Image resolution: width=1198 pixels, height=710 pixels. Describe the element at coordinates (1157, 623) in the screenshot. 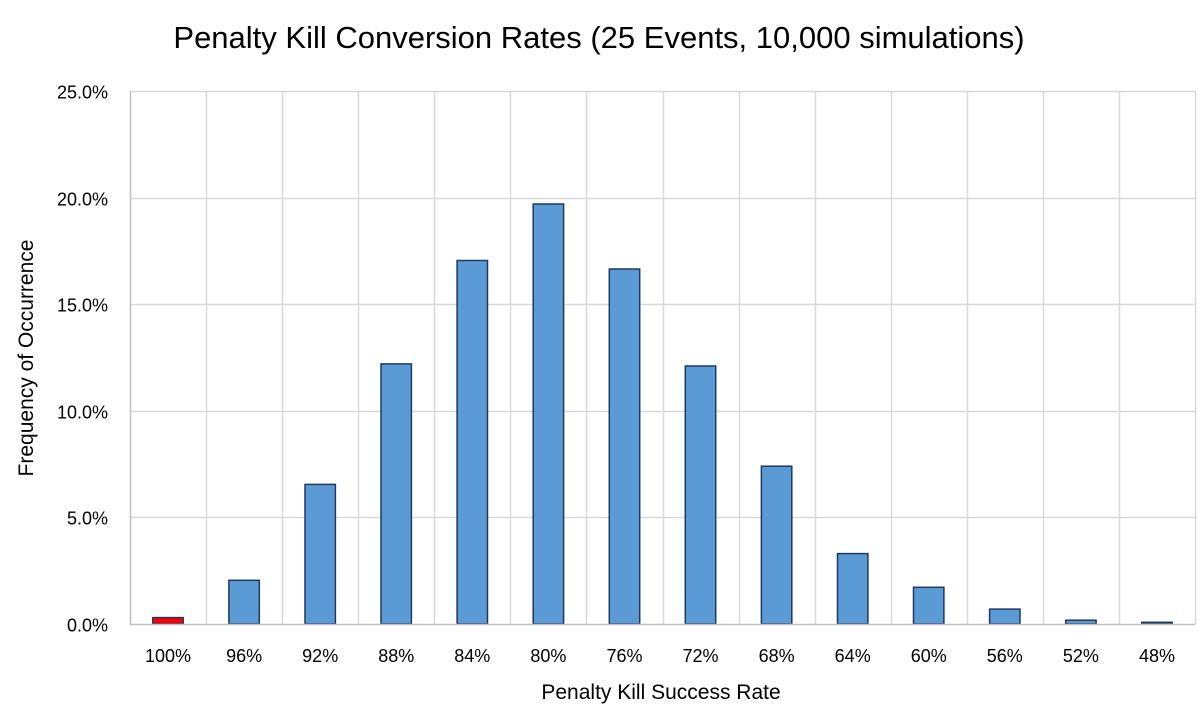

I see `bar-48pct` at that location.